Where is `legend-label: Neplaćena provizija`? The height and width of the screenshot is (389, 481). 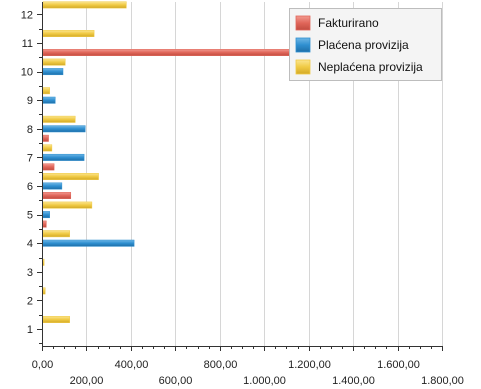
legend-label: Neplaćena provizija is located at coordinates (370, 67).